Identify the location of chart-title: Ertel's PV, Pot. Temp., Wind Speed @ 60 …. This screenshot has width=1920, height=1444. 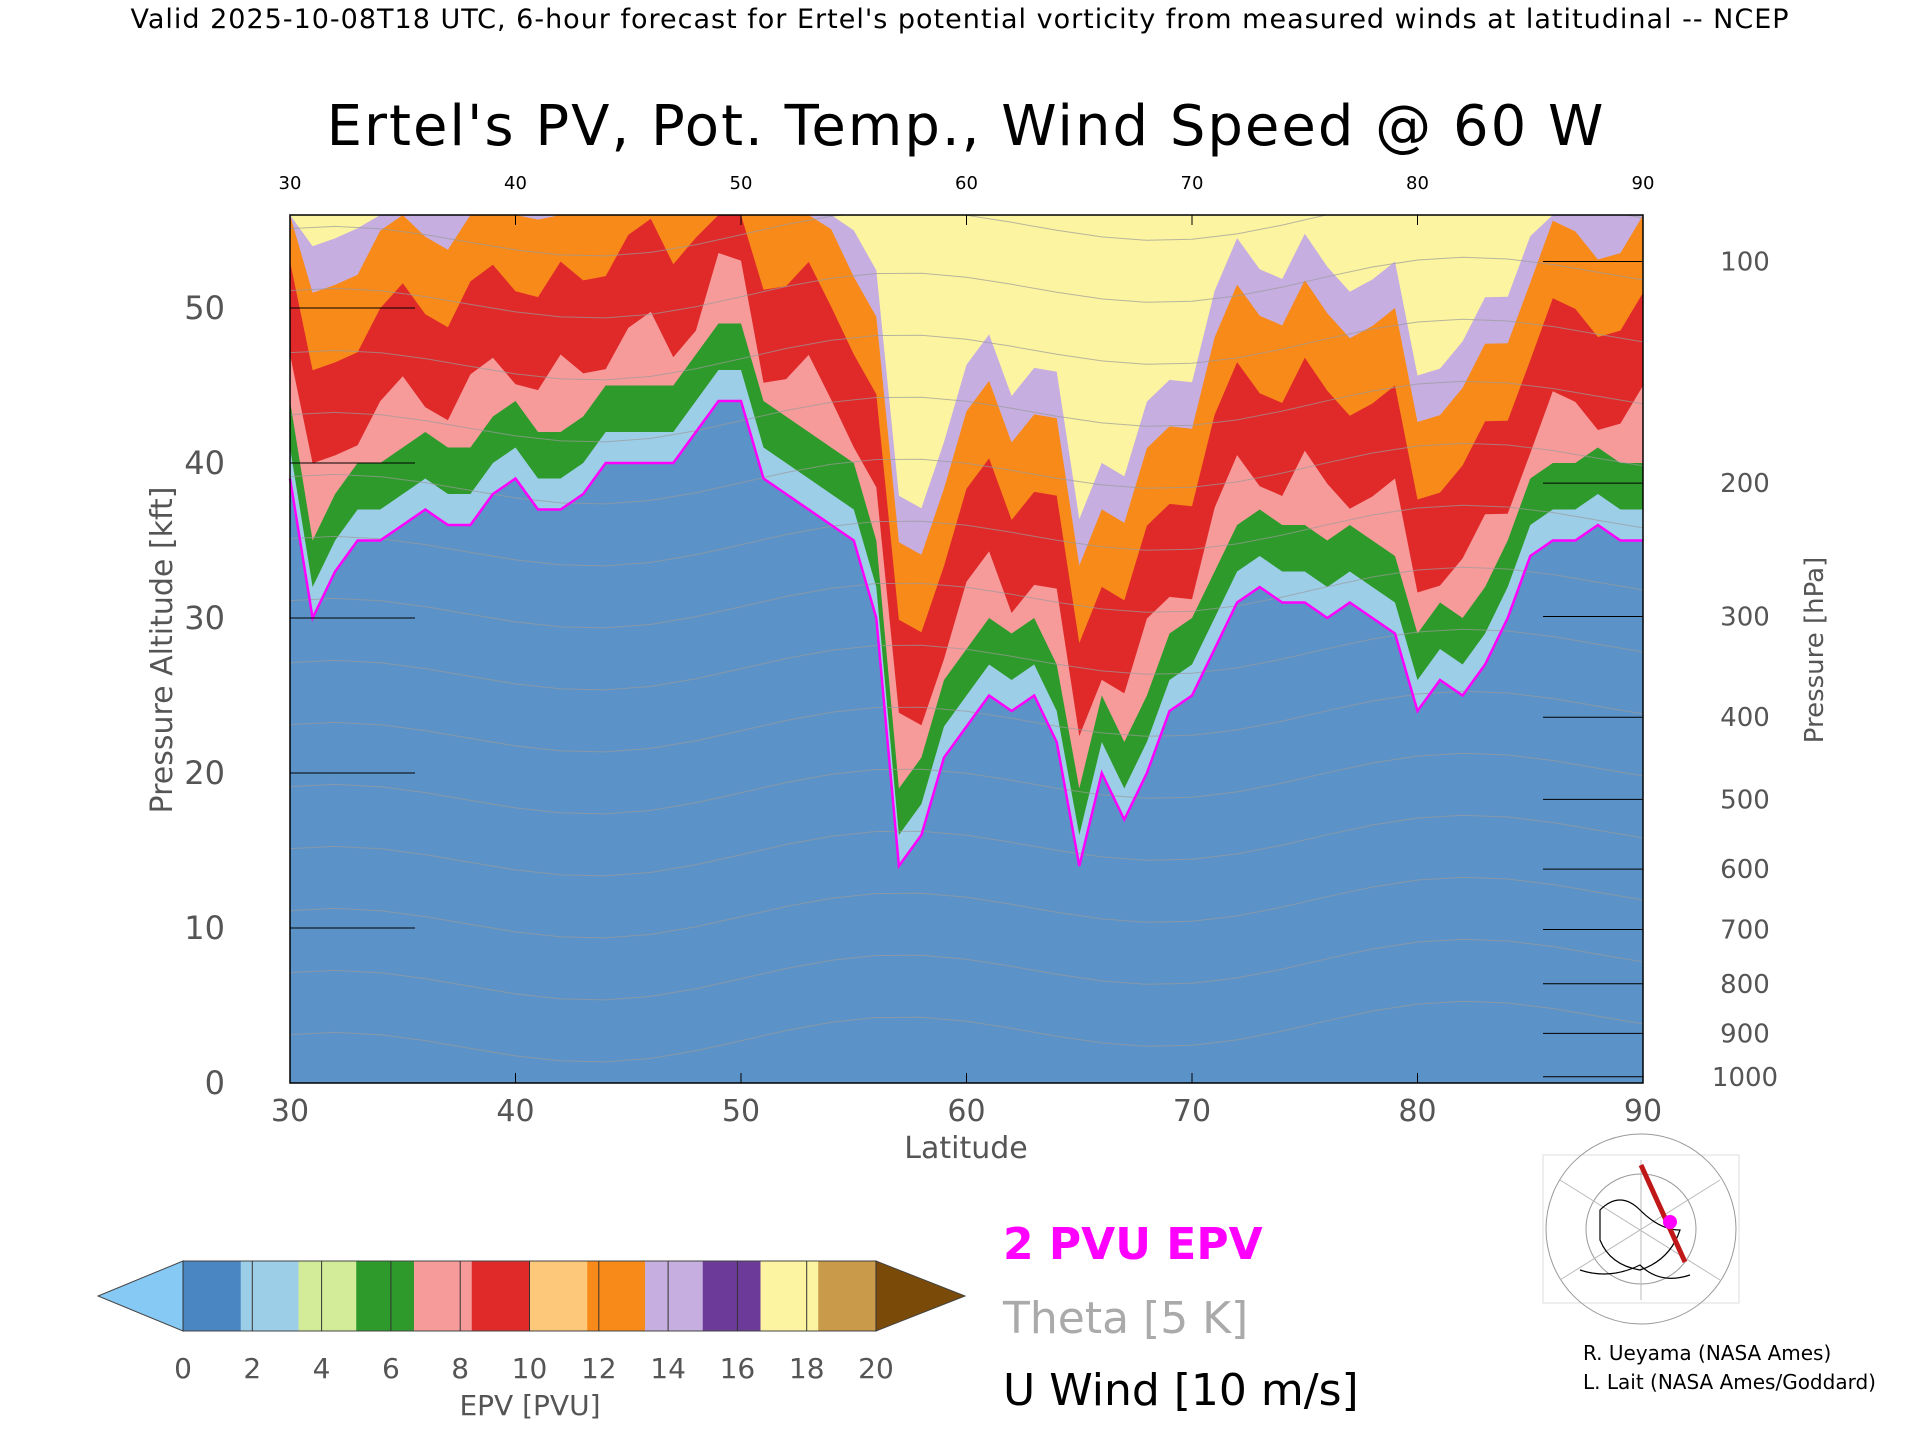
(966, 126).